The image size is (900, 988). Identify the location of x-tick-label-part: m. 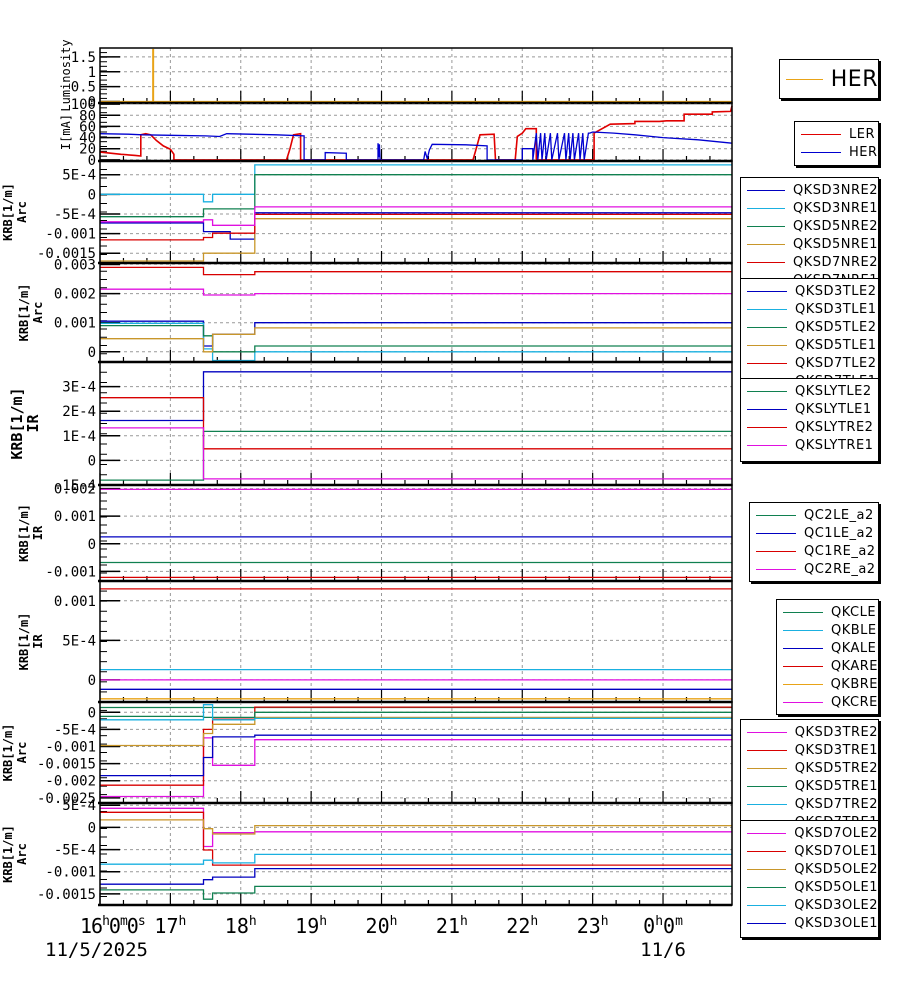
(679, 921).